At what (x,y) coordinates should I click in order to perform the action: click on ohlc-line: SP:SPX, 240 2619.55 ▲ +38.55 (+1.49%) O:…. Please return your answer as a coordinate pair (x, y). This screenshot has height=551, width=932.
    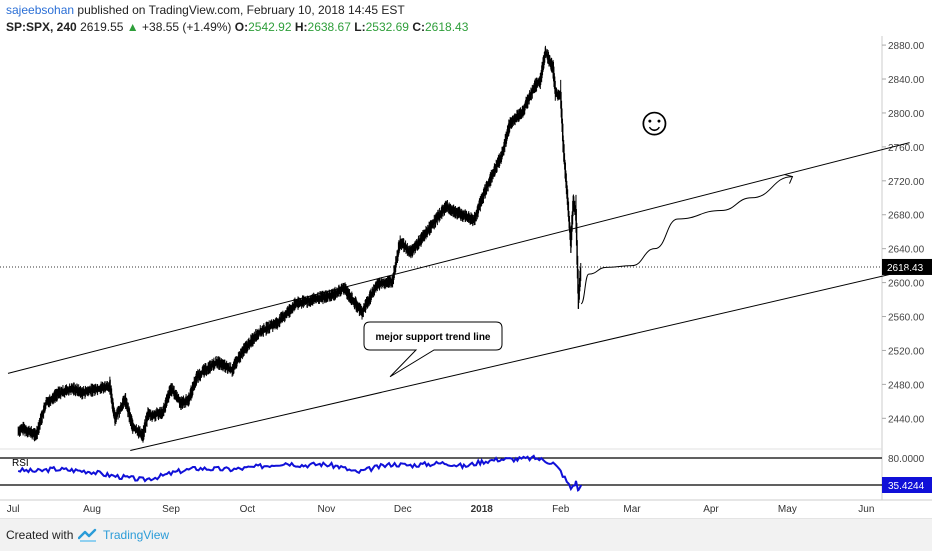
    Looking at the image, I should click on (237, 27).